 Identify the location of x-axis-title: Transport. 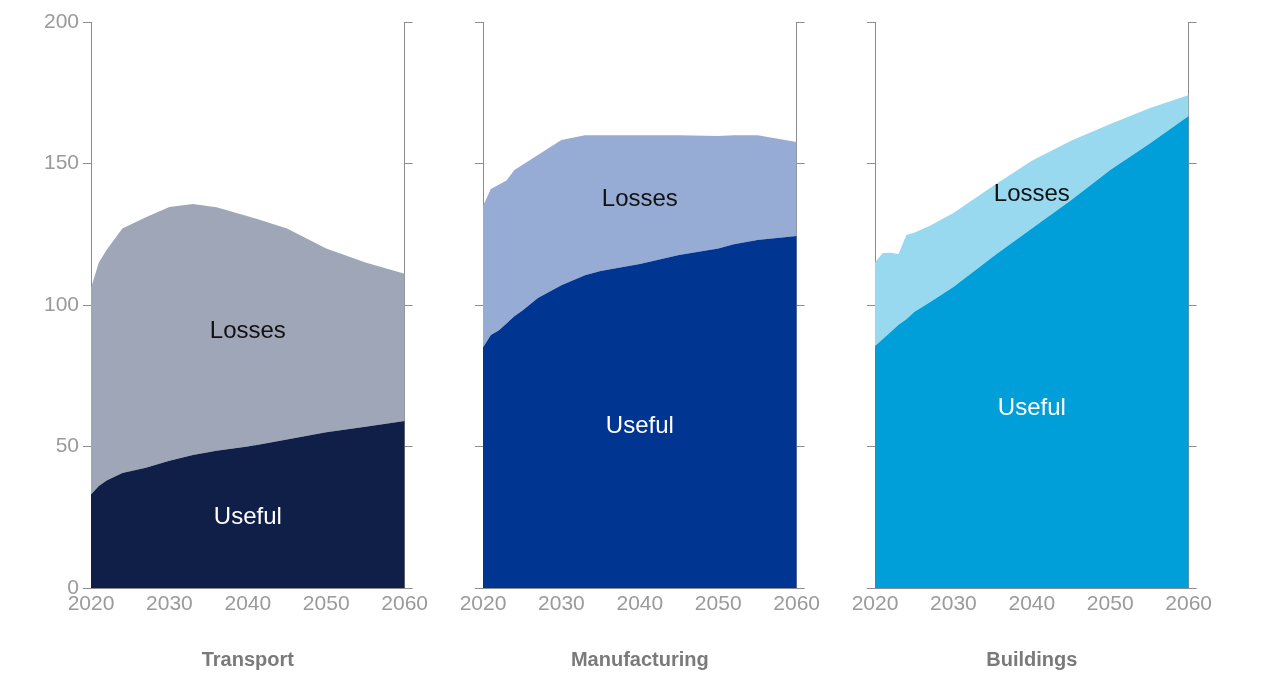
(248, 658).